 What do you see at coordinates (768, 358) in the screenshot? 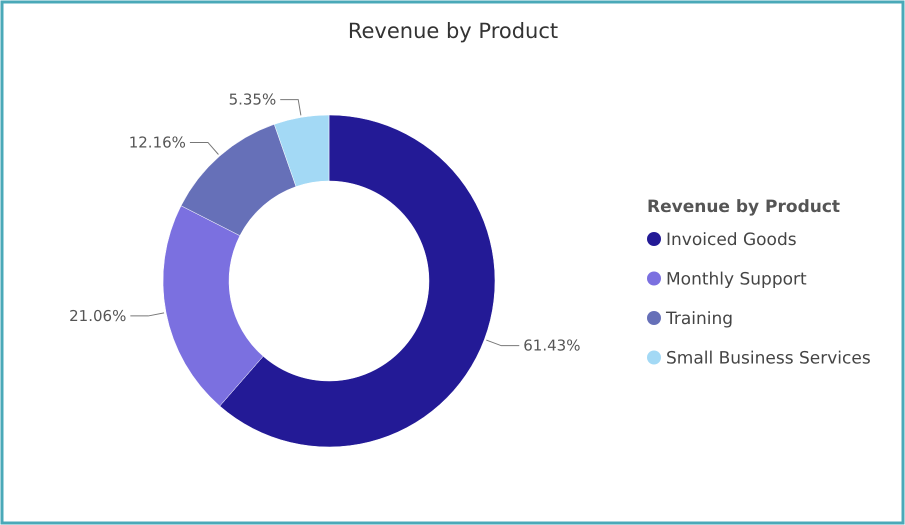
I see `legend-label: Small Business Services` at bounding box center [768, 358].